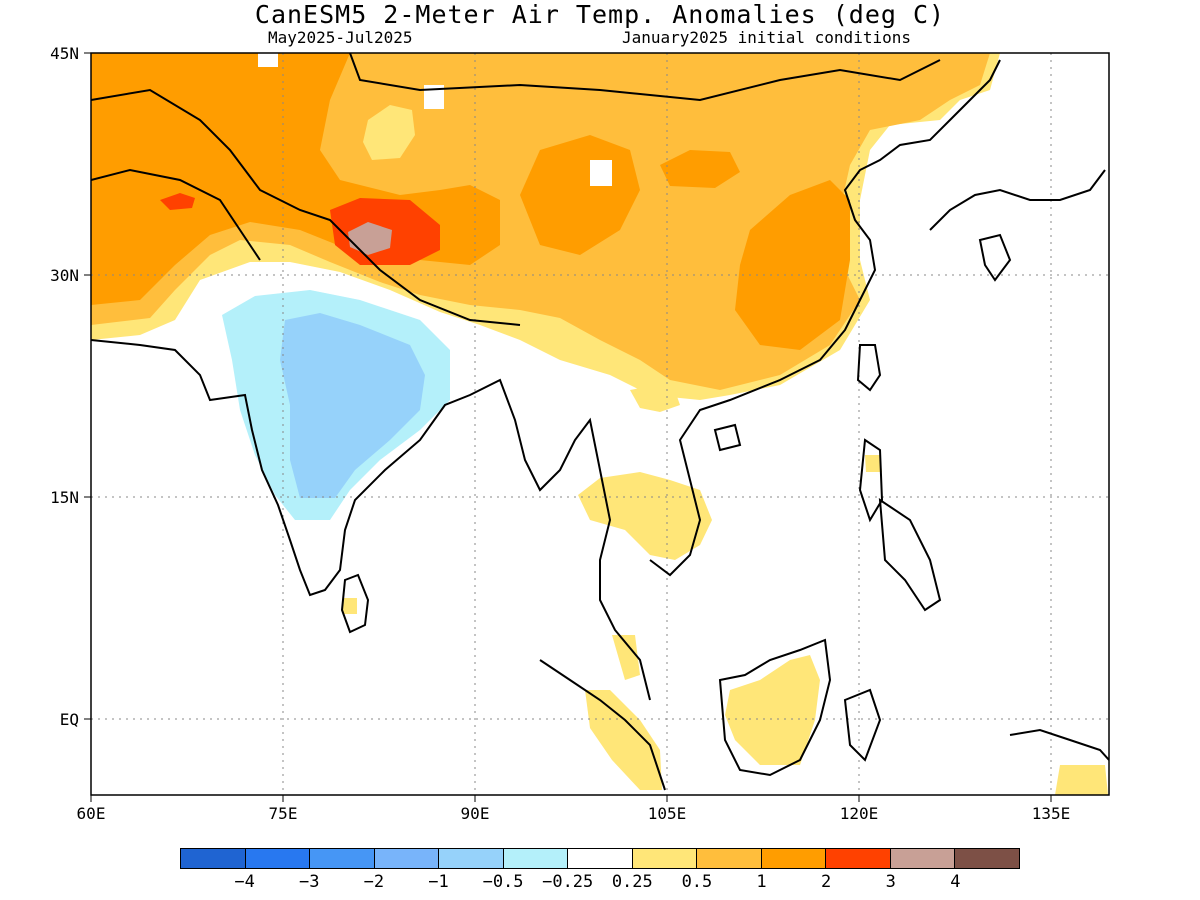 The width and height of the screenshot is (1200, 900). Describe the element at coordinates (64, 53) in the screenshot. I see `lat-tick-label: 45N` at that location.